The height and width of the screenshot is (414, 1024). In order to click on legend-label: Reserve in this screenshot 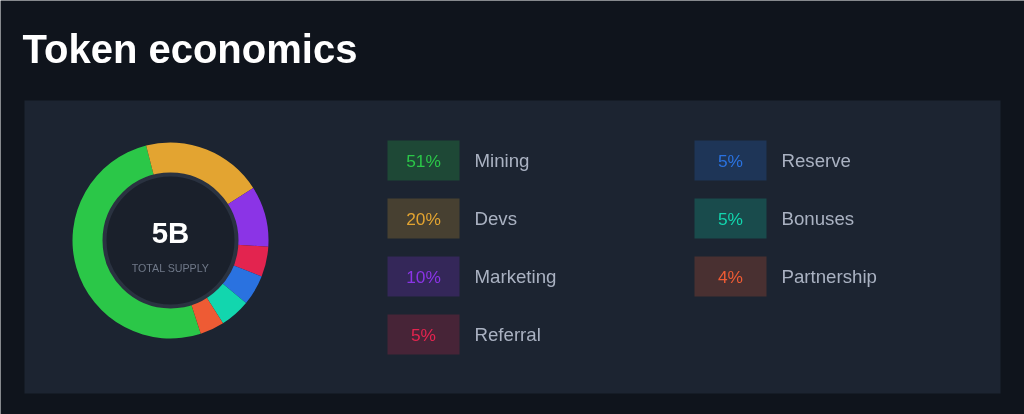, I will do `click(816, 160)`.